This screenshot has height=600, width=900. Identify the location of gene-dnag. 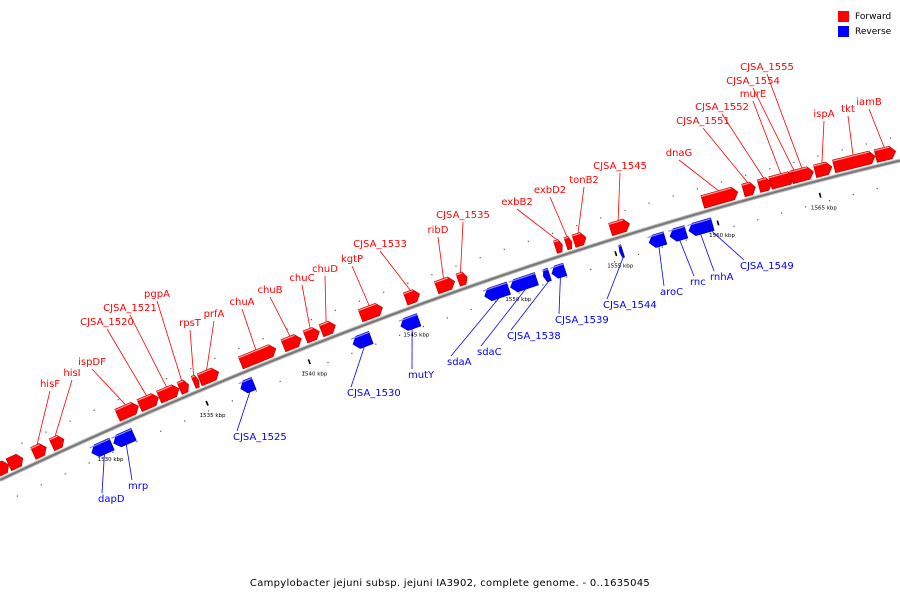
(719, 197).